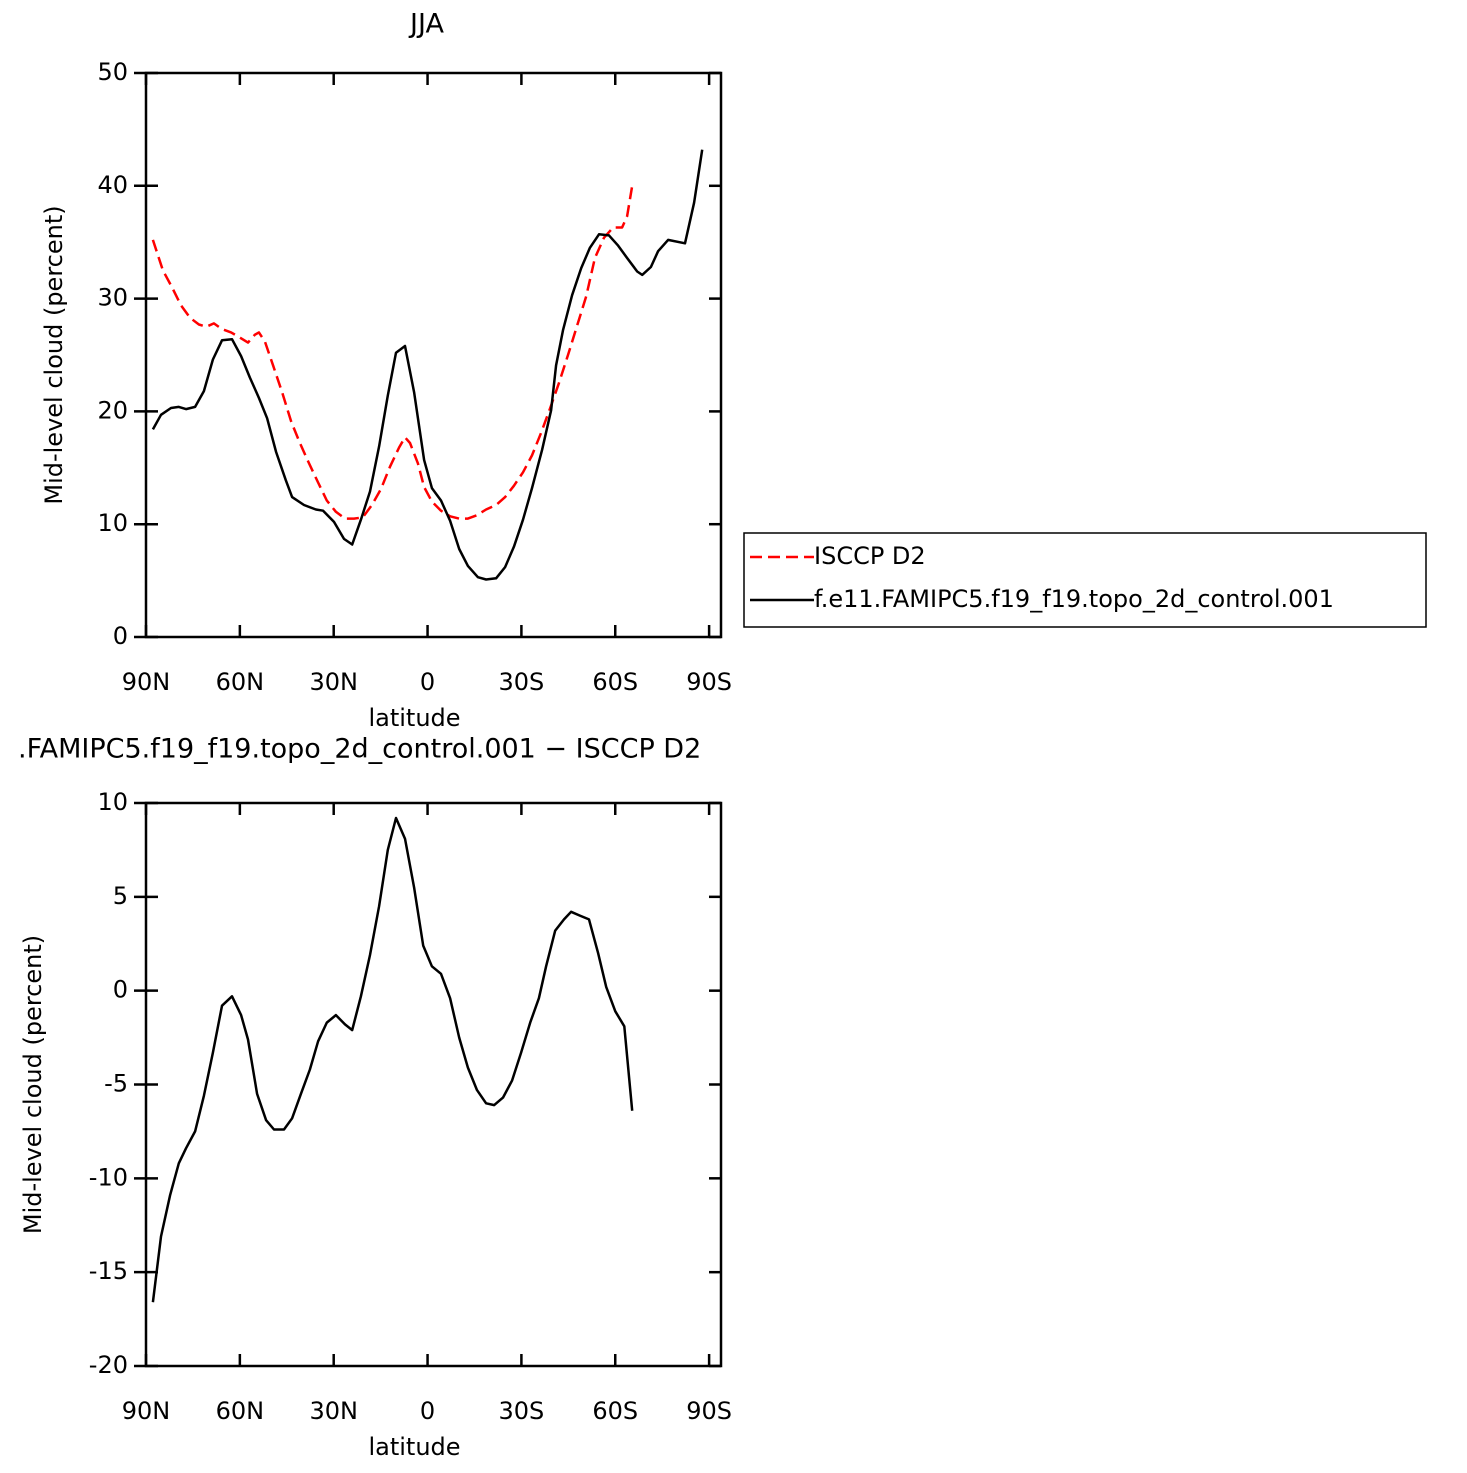 This screenshot has width=1467, height=1473. Describe the element at coordinates (112, 72) in the screenshot. I see `y-tick-label: 50` at that location.